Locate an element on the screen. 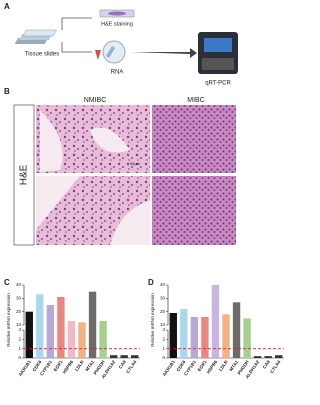  slide-icon is located at coordinates (117, 13).